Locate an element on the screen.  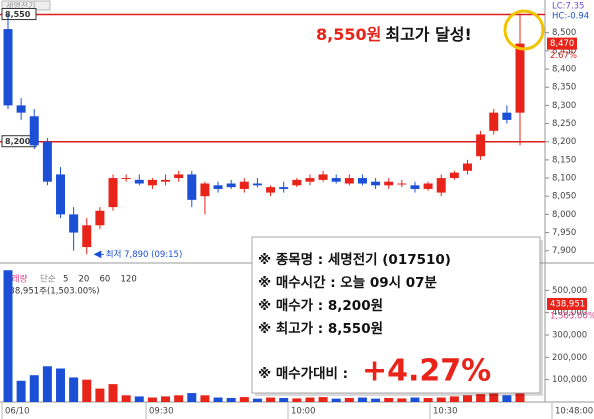
low-arrow is located at coordinates (98, 254).